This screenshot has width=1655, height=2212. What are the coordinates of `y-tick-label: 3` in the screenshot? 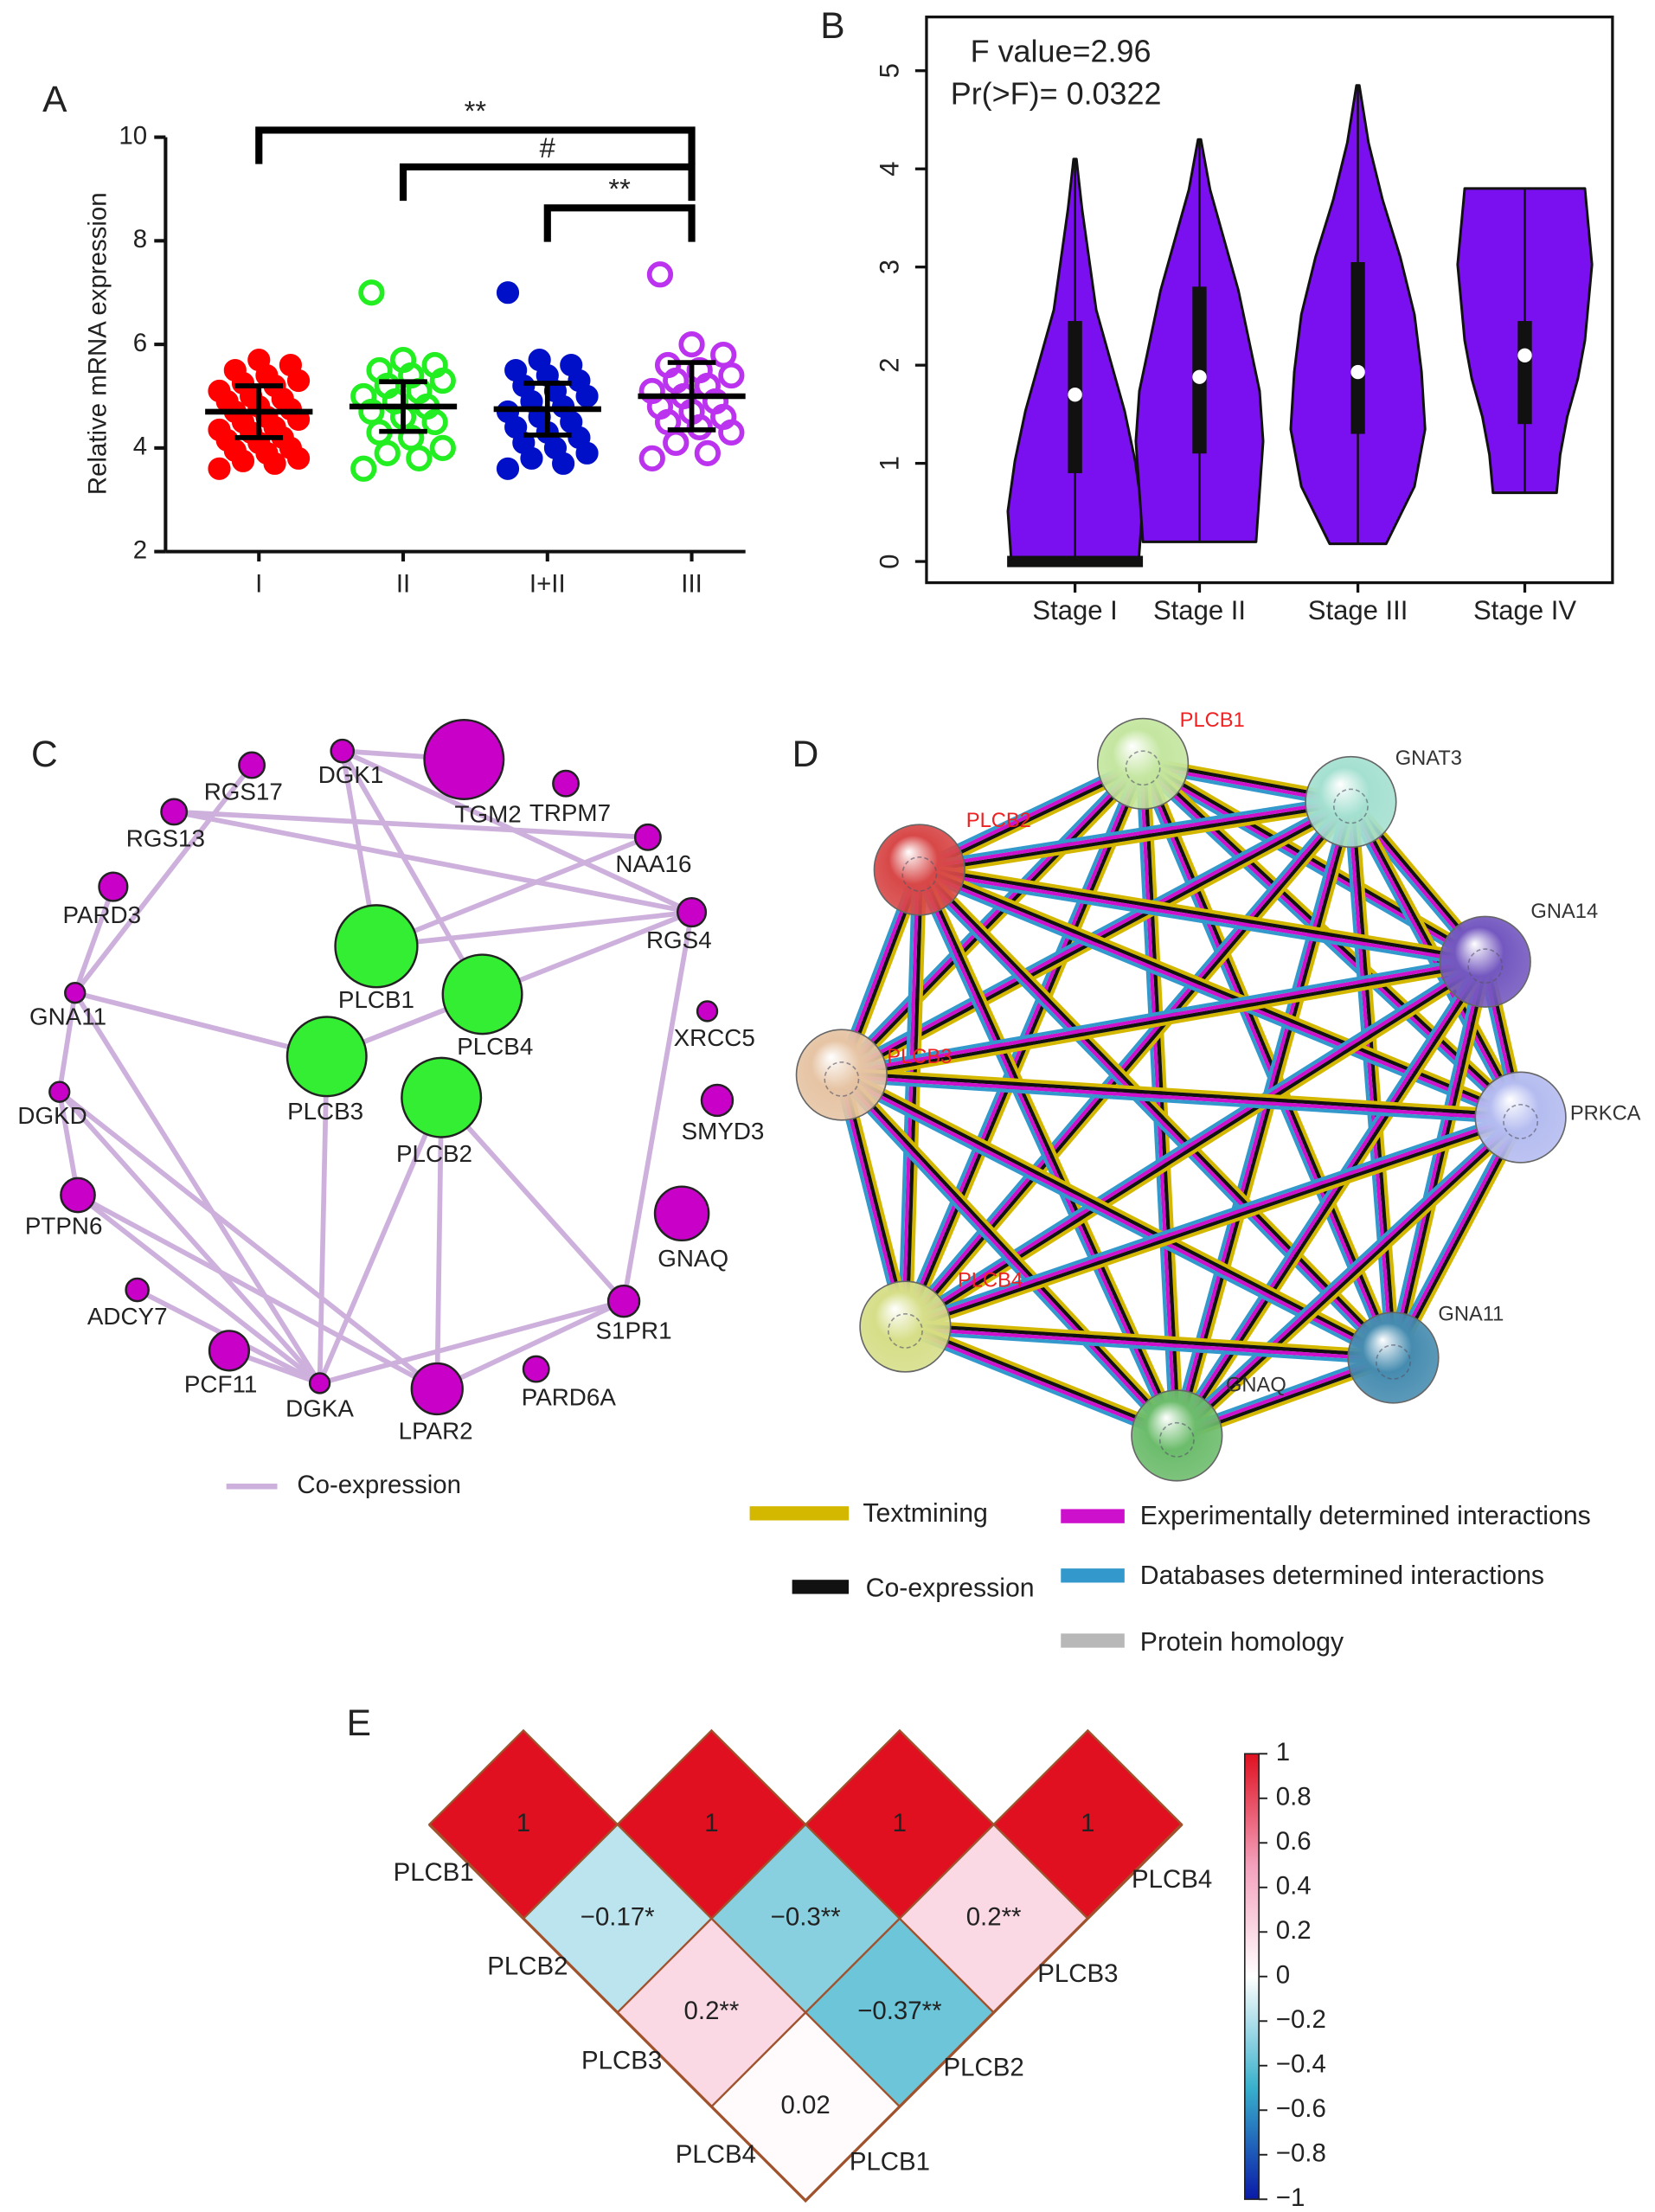 It's located at (889, 267).